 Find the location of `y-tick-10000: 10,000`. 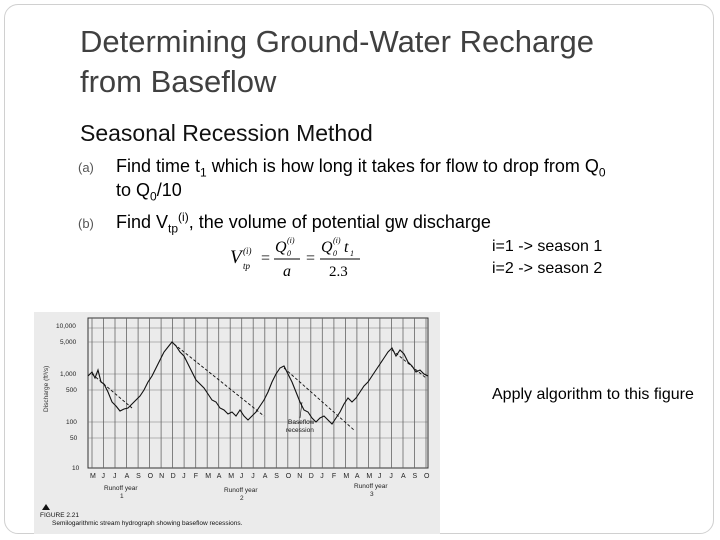

y-tick-10000: 10,000 is located at coordinates (66, 326).